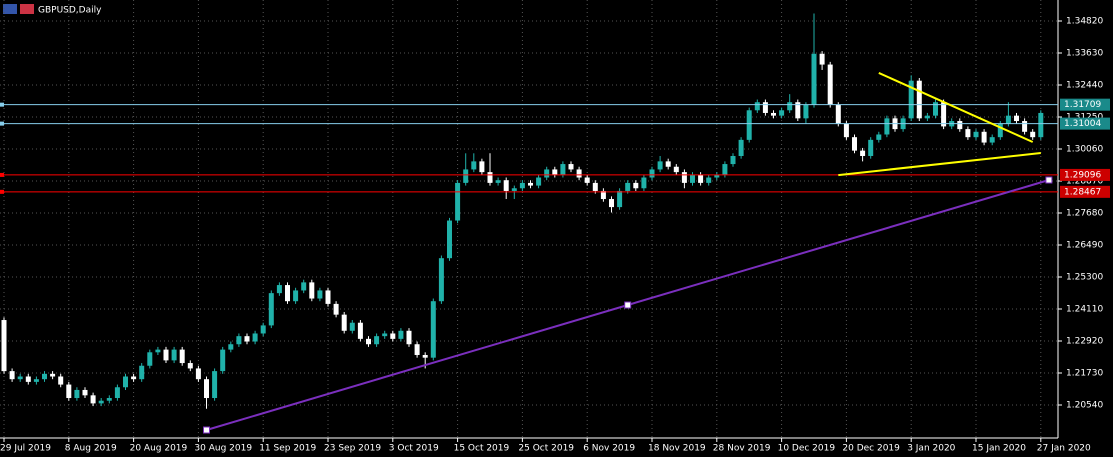 The image size is (1113, 457). What do you see at coordinates (482, 449) in the screenshot?
I see `x-tick-label: 15 Oct 2019` at bounding box center [482, 449].